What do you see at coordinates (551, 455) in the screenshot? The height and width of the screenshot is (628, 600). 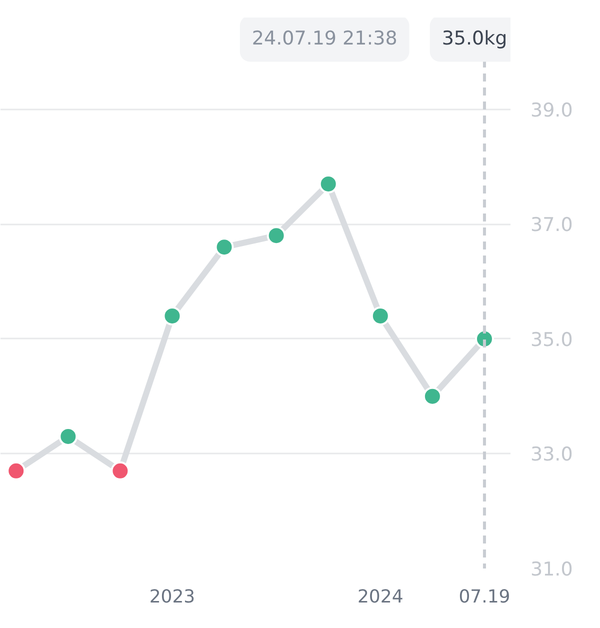 I see `y-tick-label: 33.0` at bounding box center [551, 455].